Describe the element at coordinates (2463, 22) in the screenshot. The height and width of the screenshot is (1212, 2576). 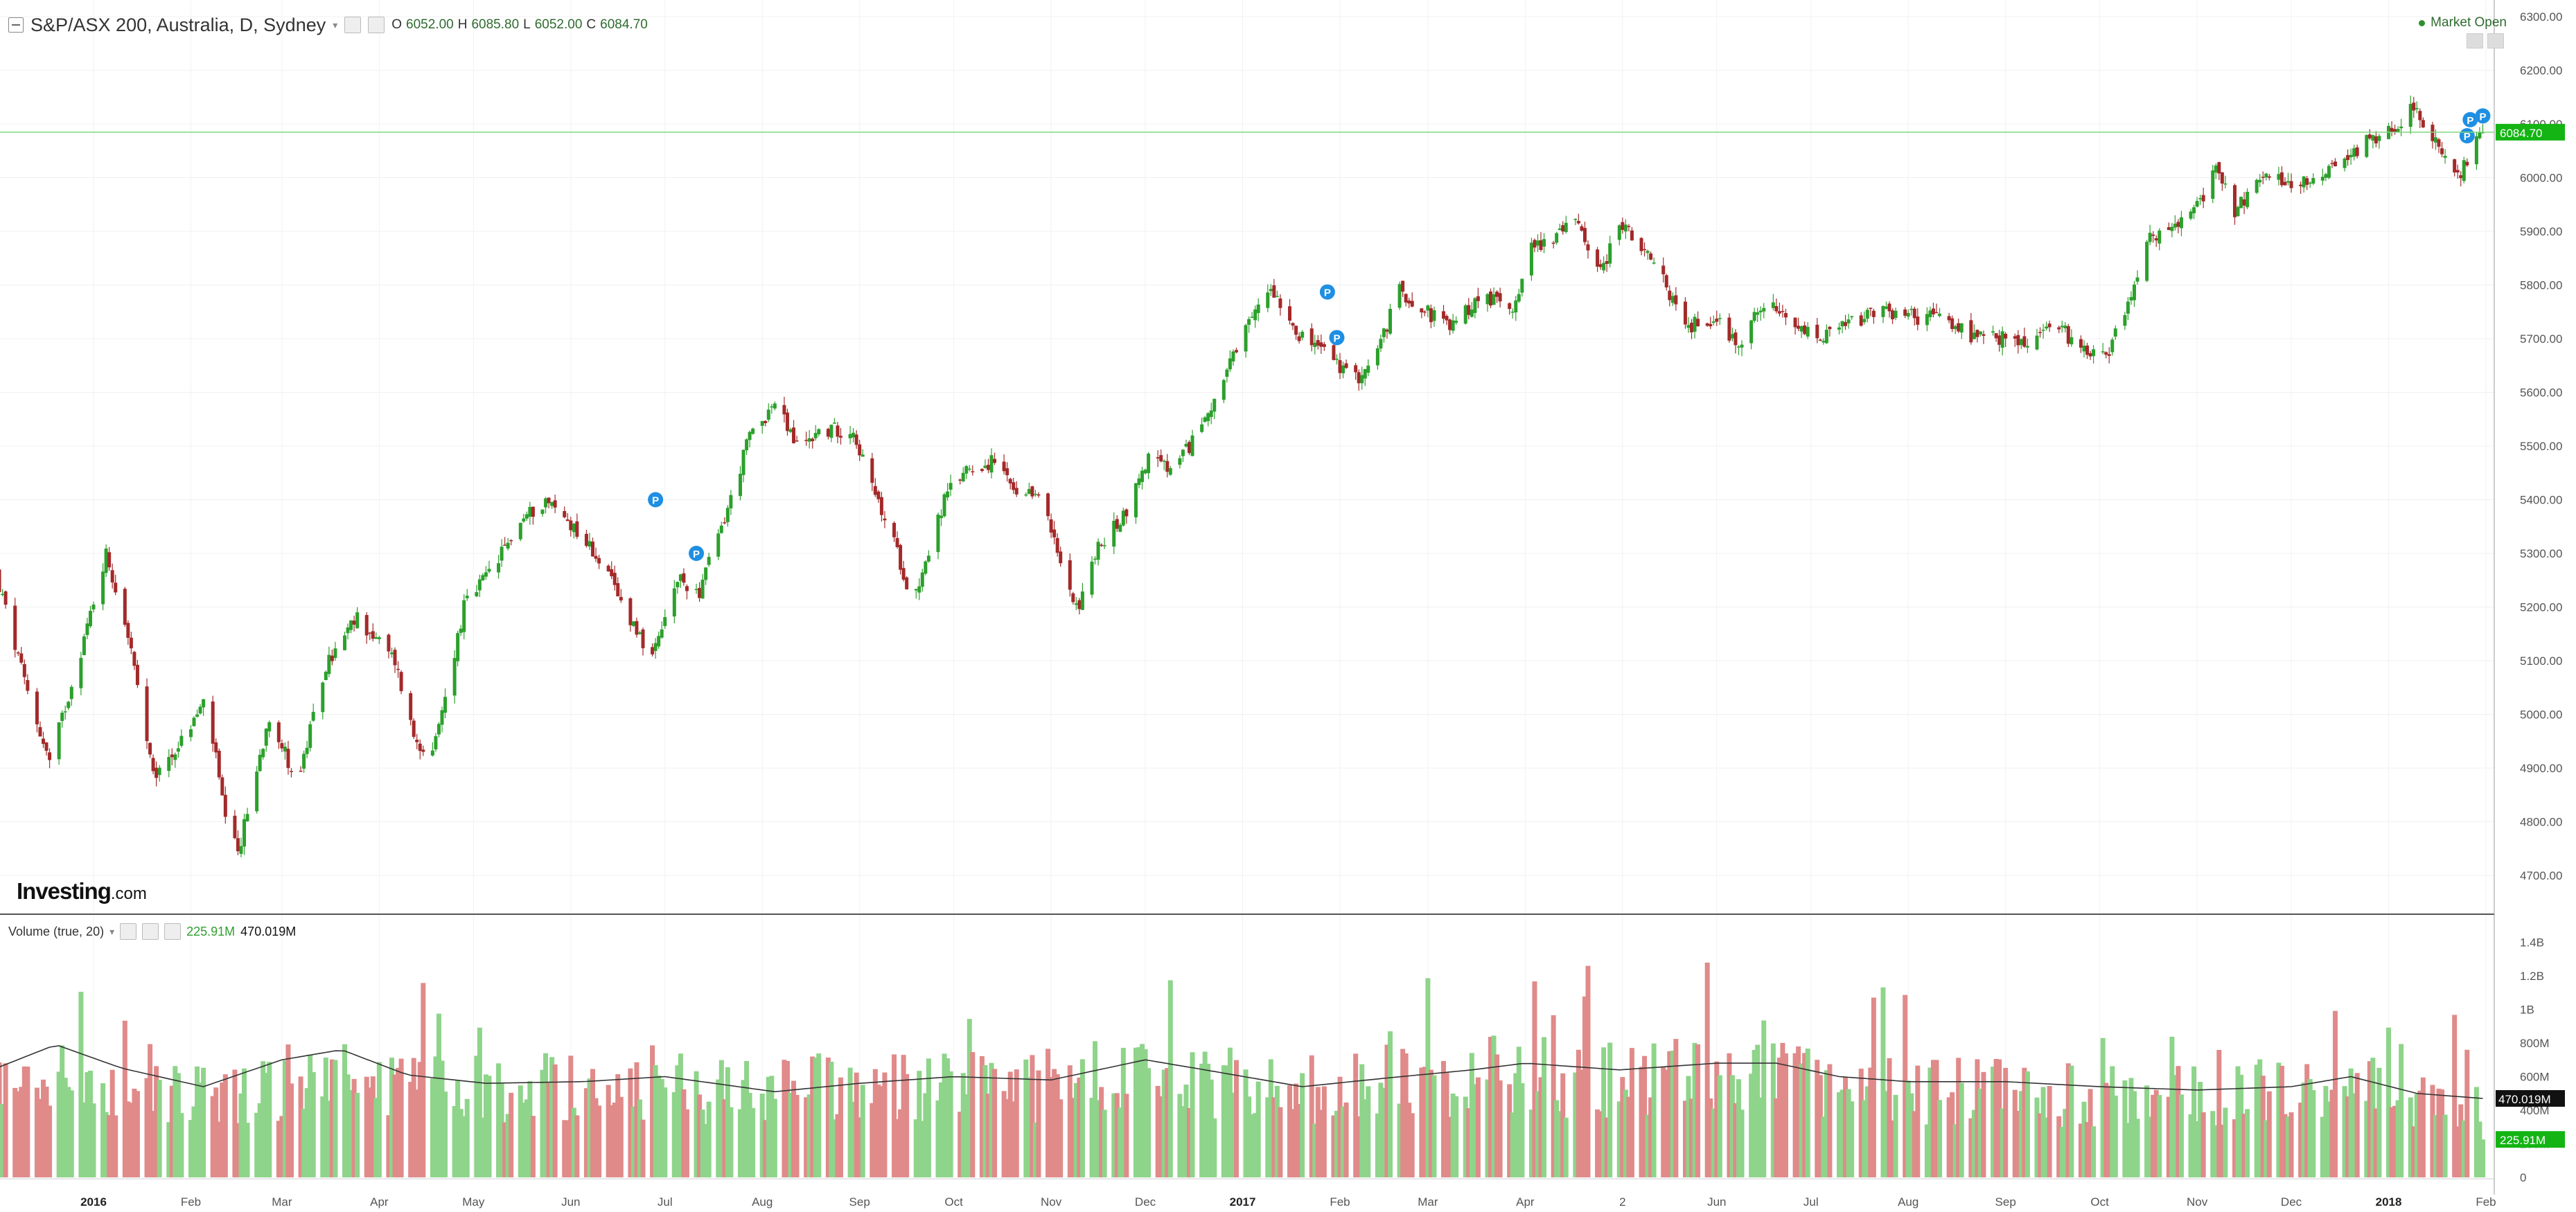
I see `market-status: Market Open` at that location.